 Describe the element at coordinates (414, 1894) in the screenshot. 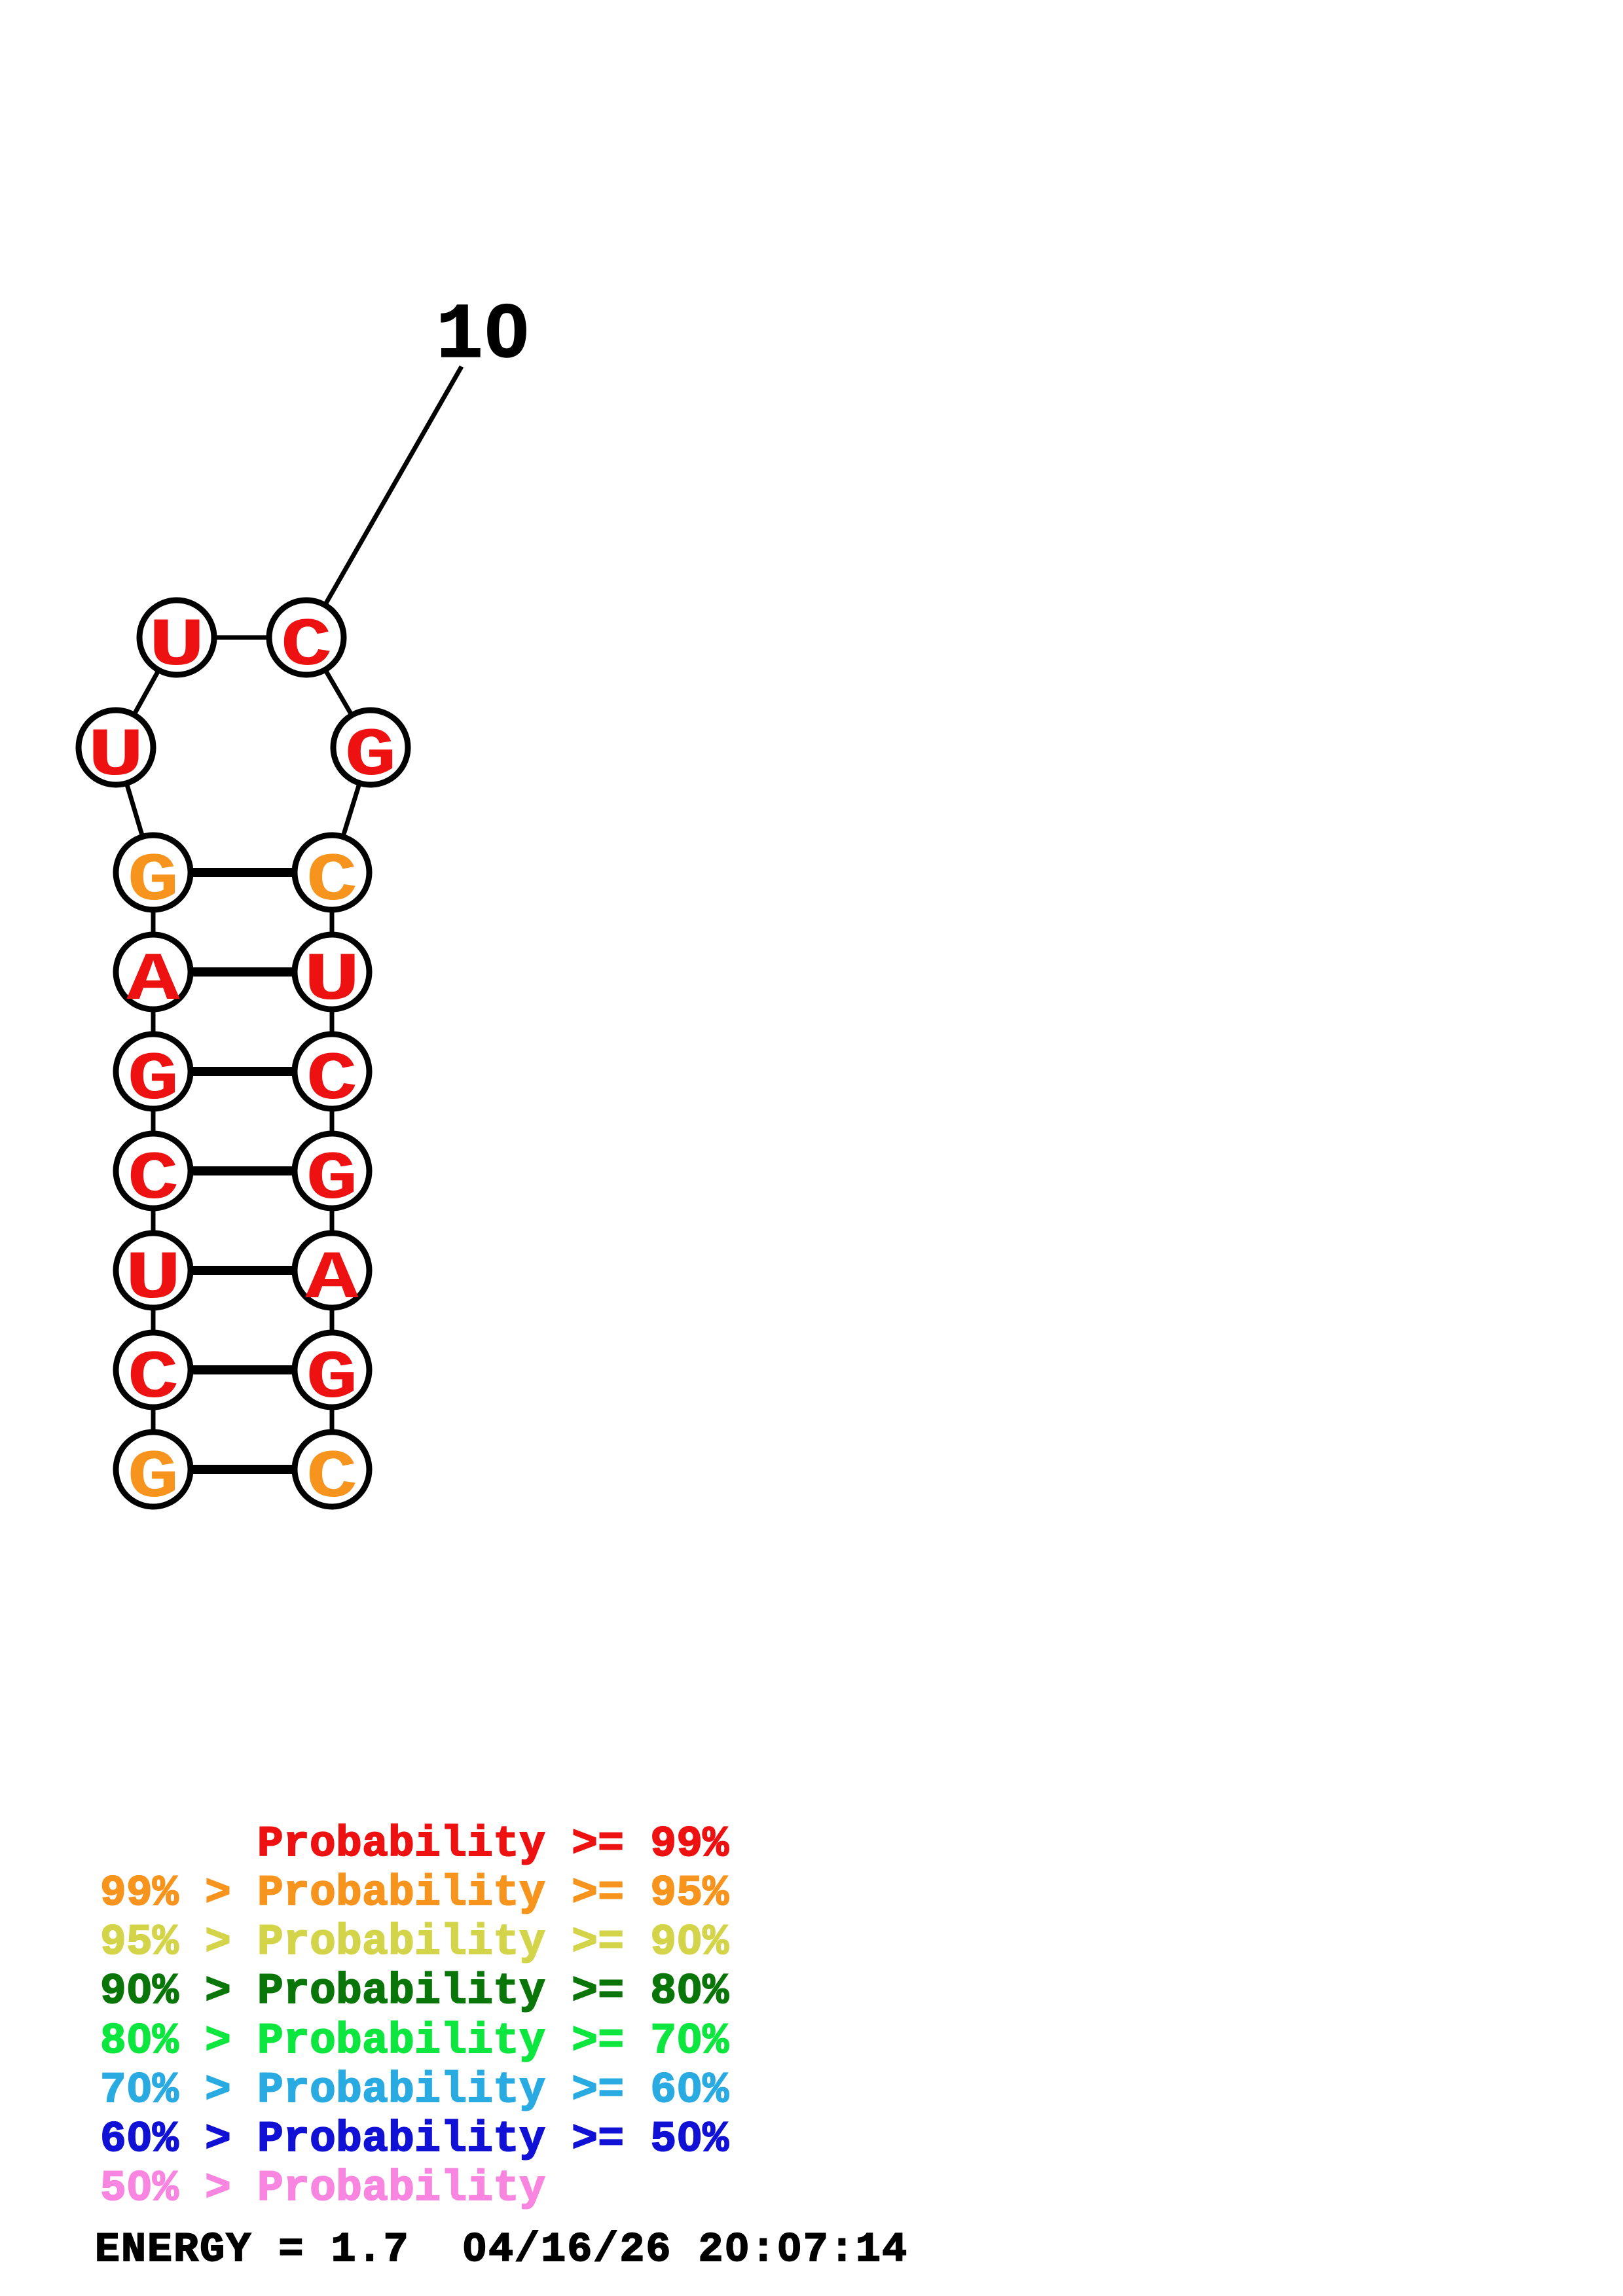

I see `svg-text: 99% > Probability >= 95%` at that location.